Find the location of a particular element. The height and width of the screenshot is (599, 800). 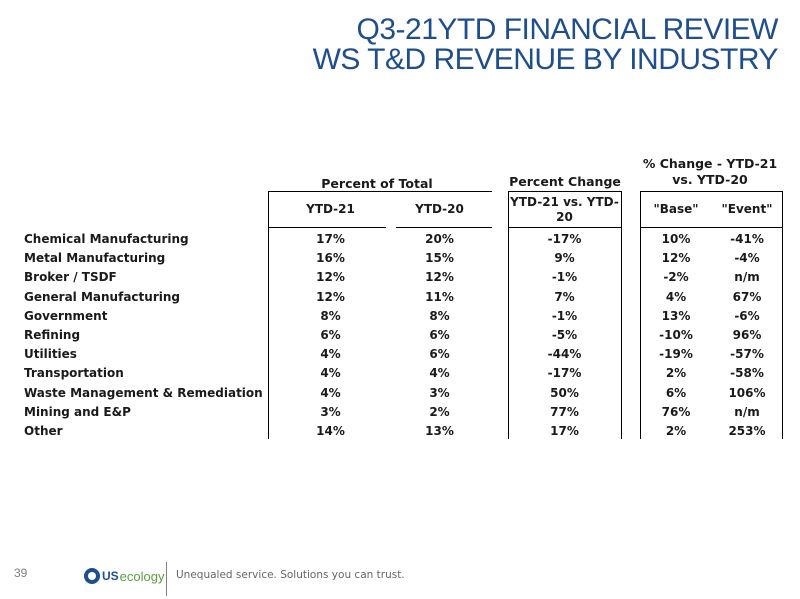

col-underline-ytd20 is located at coordinates (444, 227).